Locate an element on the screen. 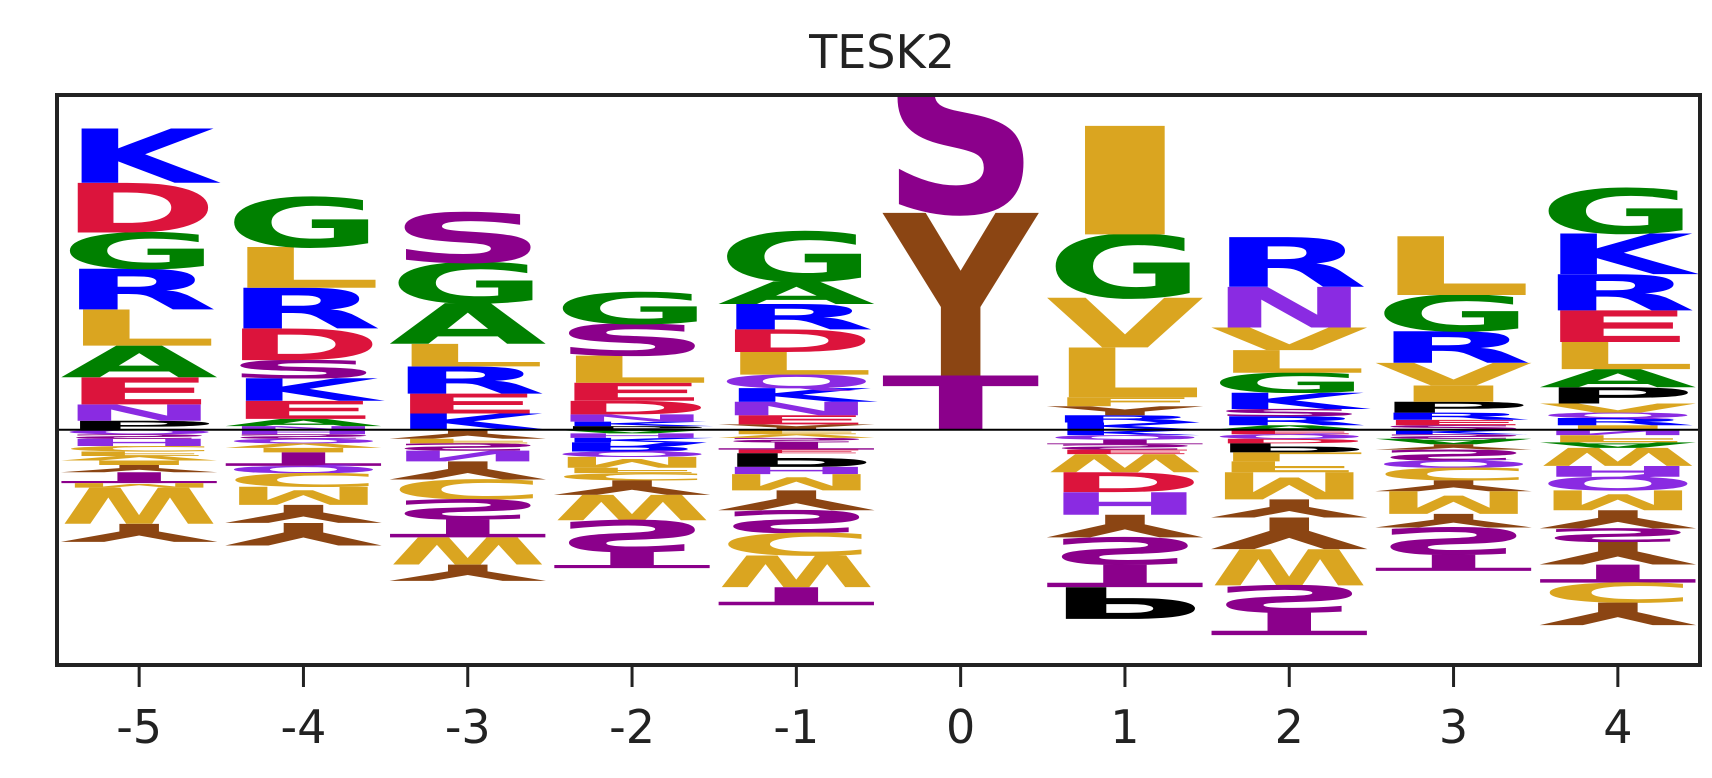 Image resolution: width=1712 pixels, height=778 pixels. x-tick-label: -4 is located at coordinates (304, 727).